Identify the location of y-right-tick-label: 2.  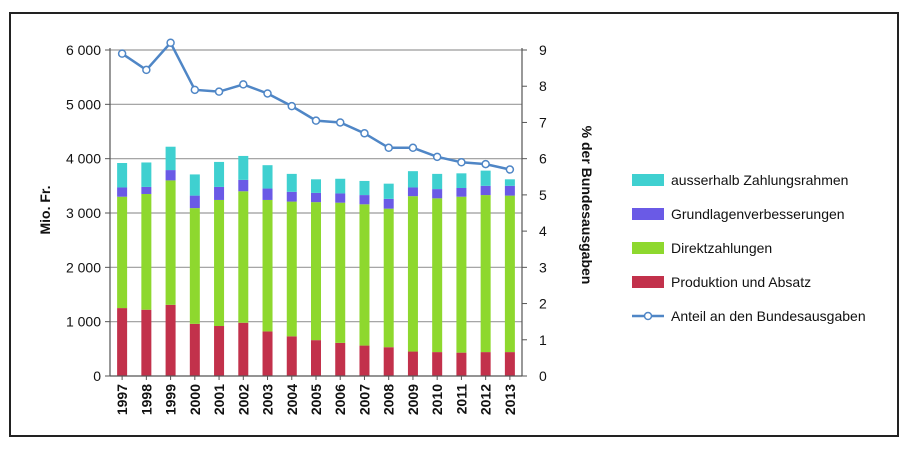
(543, 304).